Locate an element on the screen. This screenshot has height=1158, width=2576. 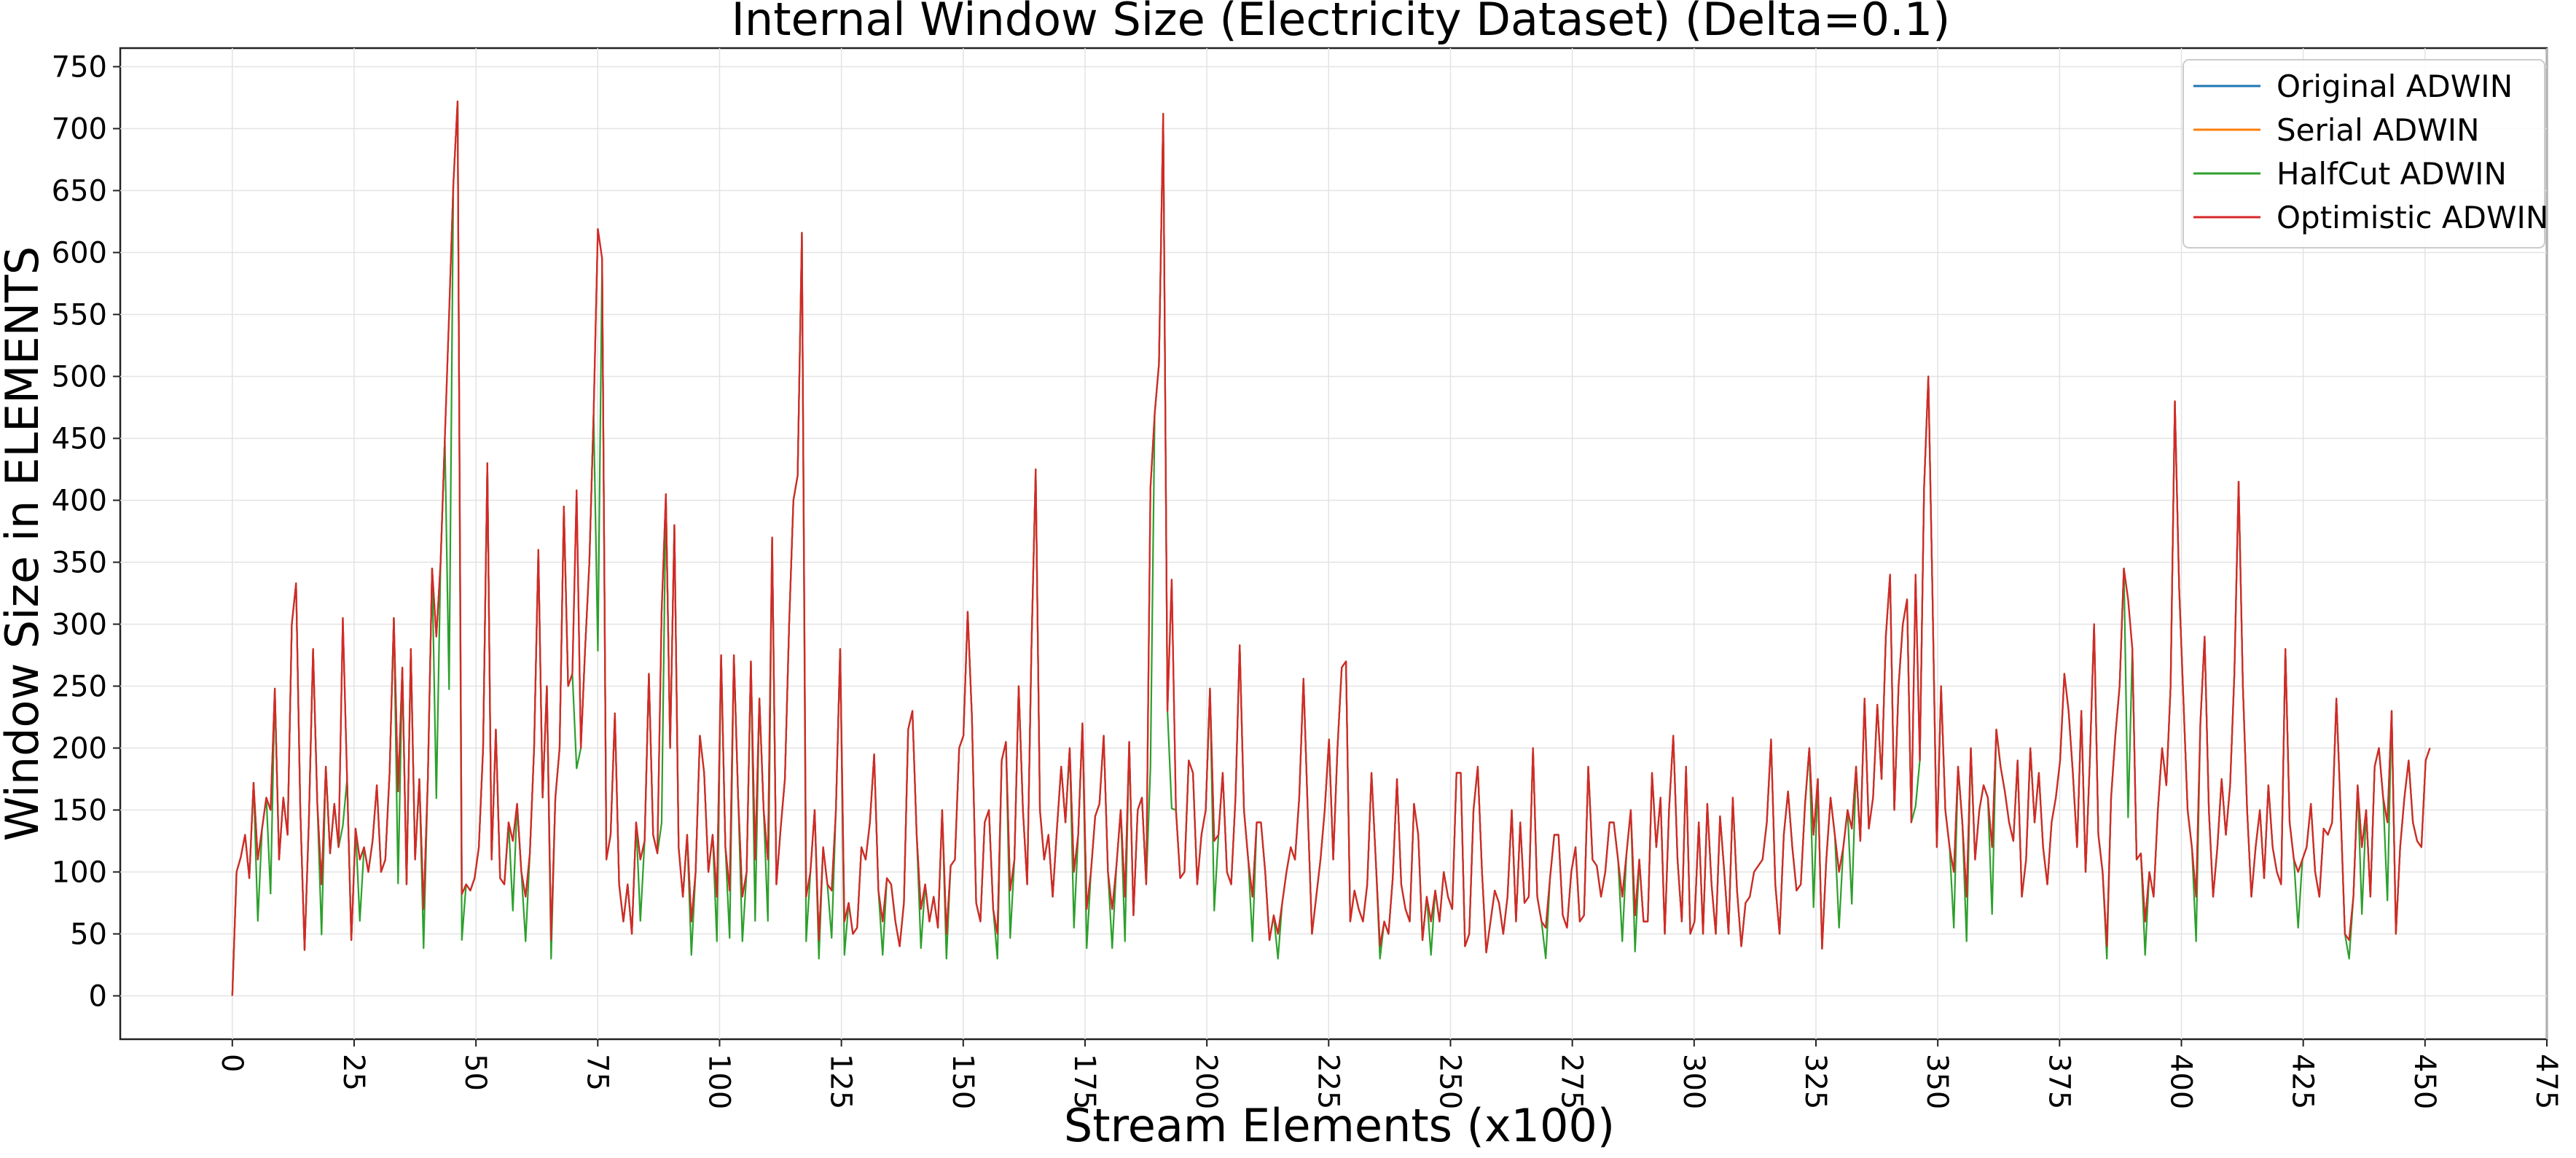
x-axis-label: Stream Elements (x100) is located at coordinates (1339, 1125).